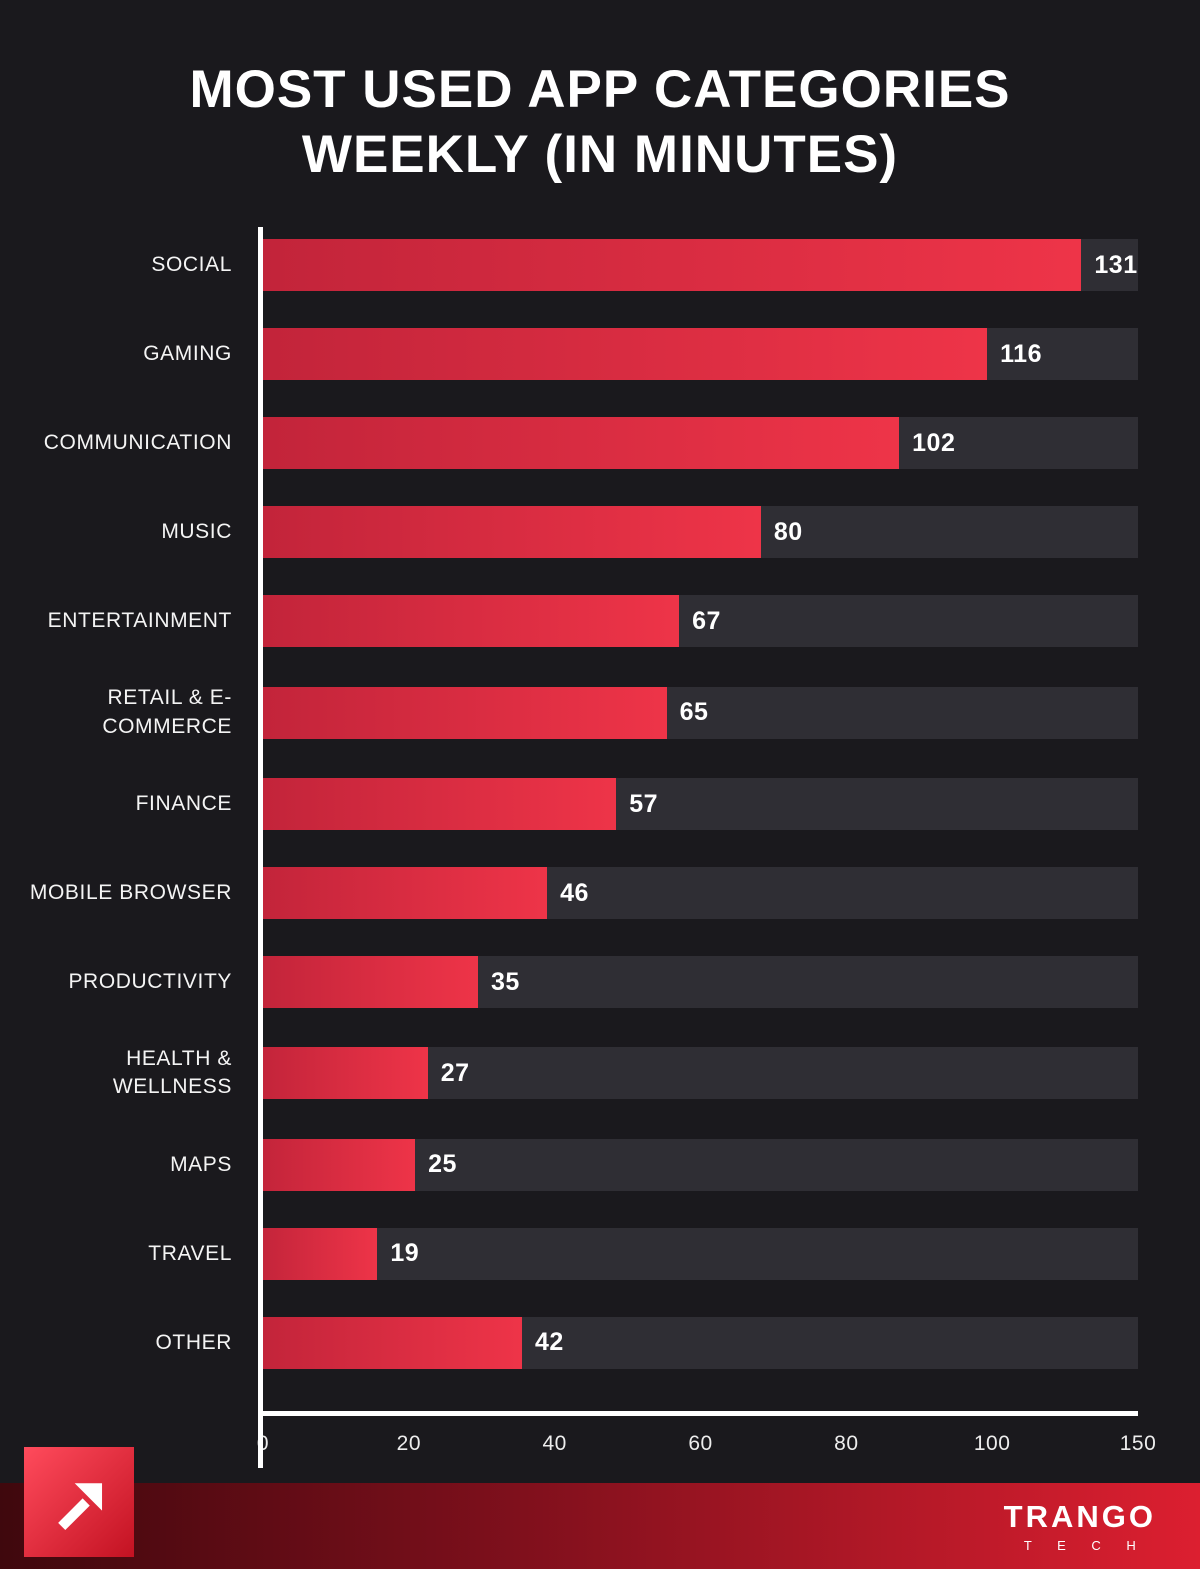  I want to click on category-label: MAPS, so click(201, 1164).